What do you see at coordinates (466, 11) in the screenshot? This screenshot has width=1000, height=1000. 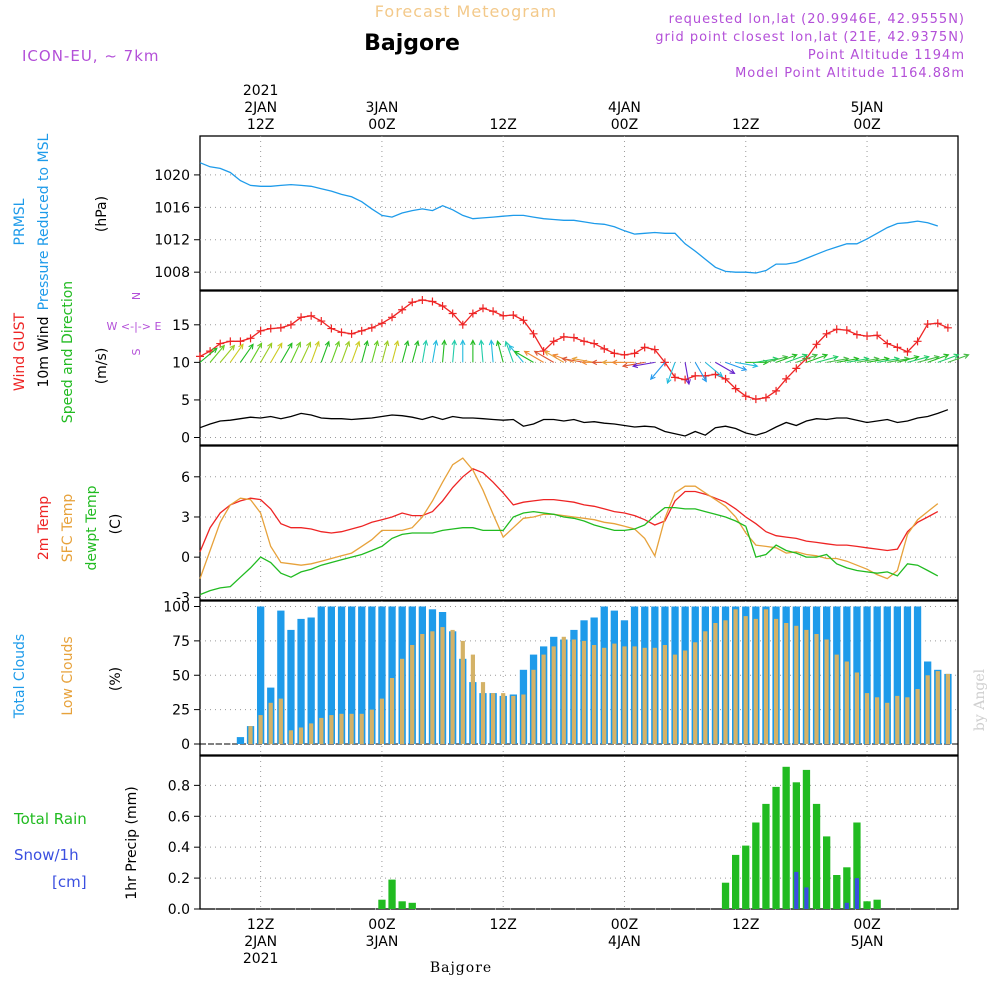 I see `faint-chart-title: Forecast Meteogram` at bounding box center [466, 11].